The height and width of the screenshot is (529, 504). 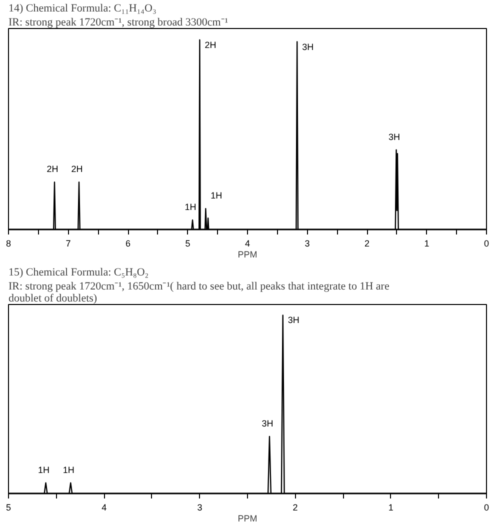 I want to click on x-tick-label: 8, so click(x=9, y=243).